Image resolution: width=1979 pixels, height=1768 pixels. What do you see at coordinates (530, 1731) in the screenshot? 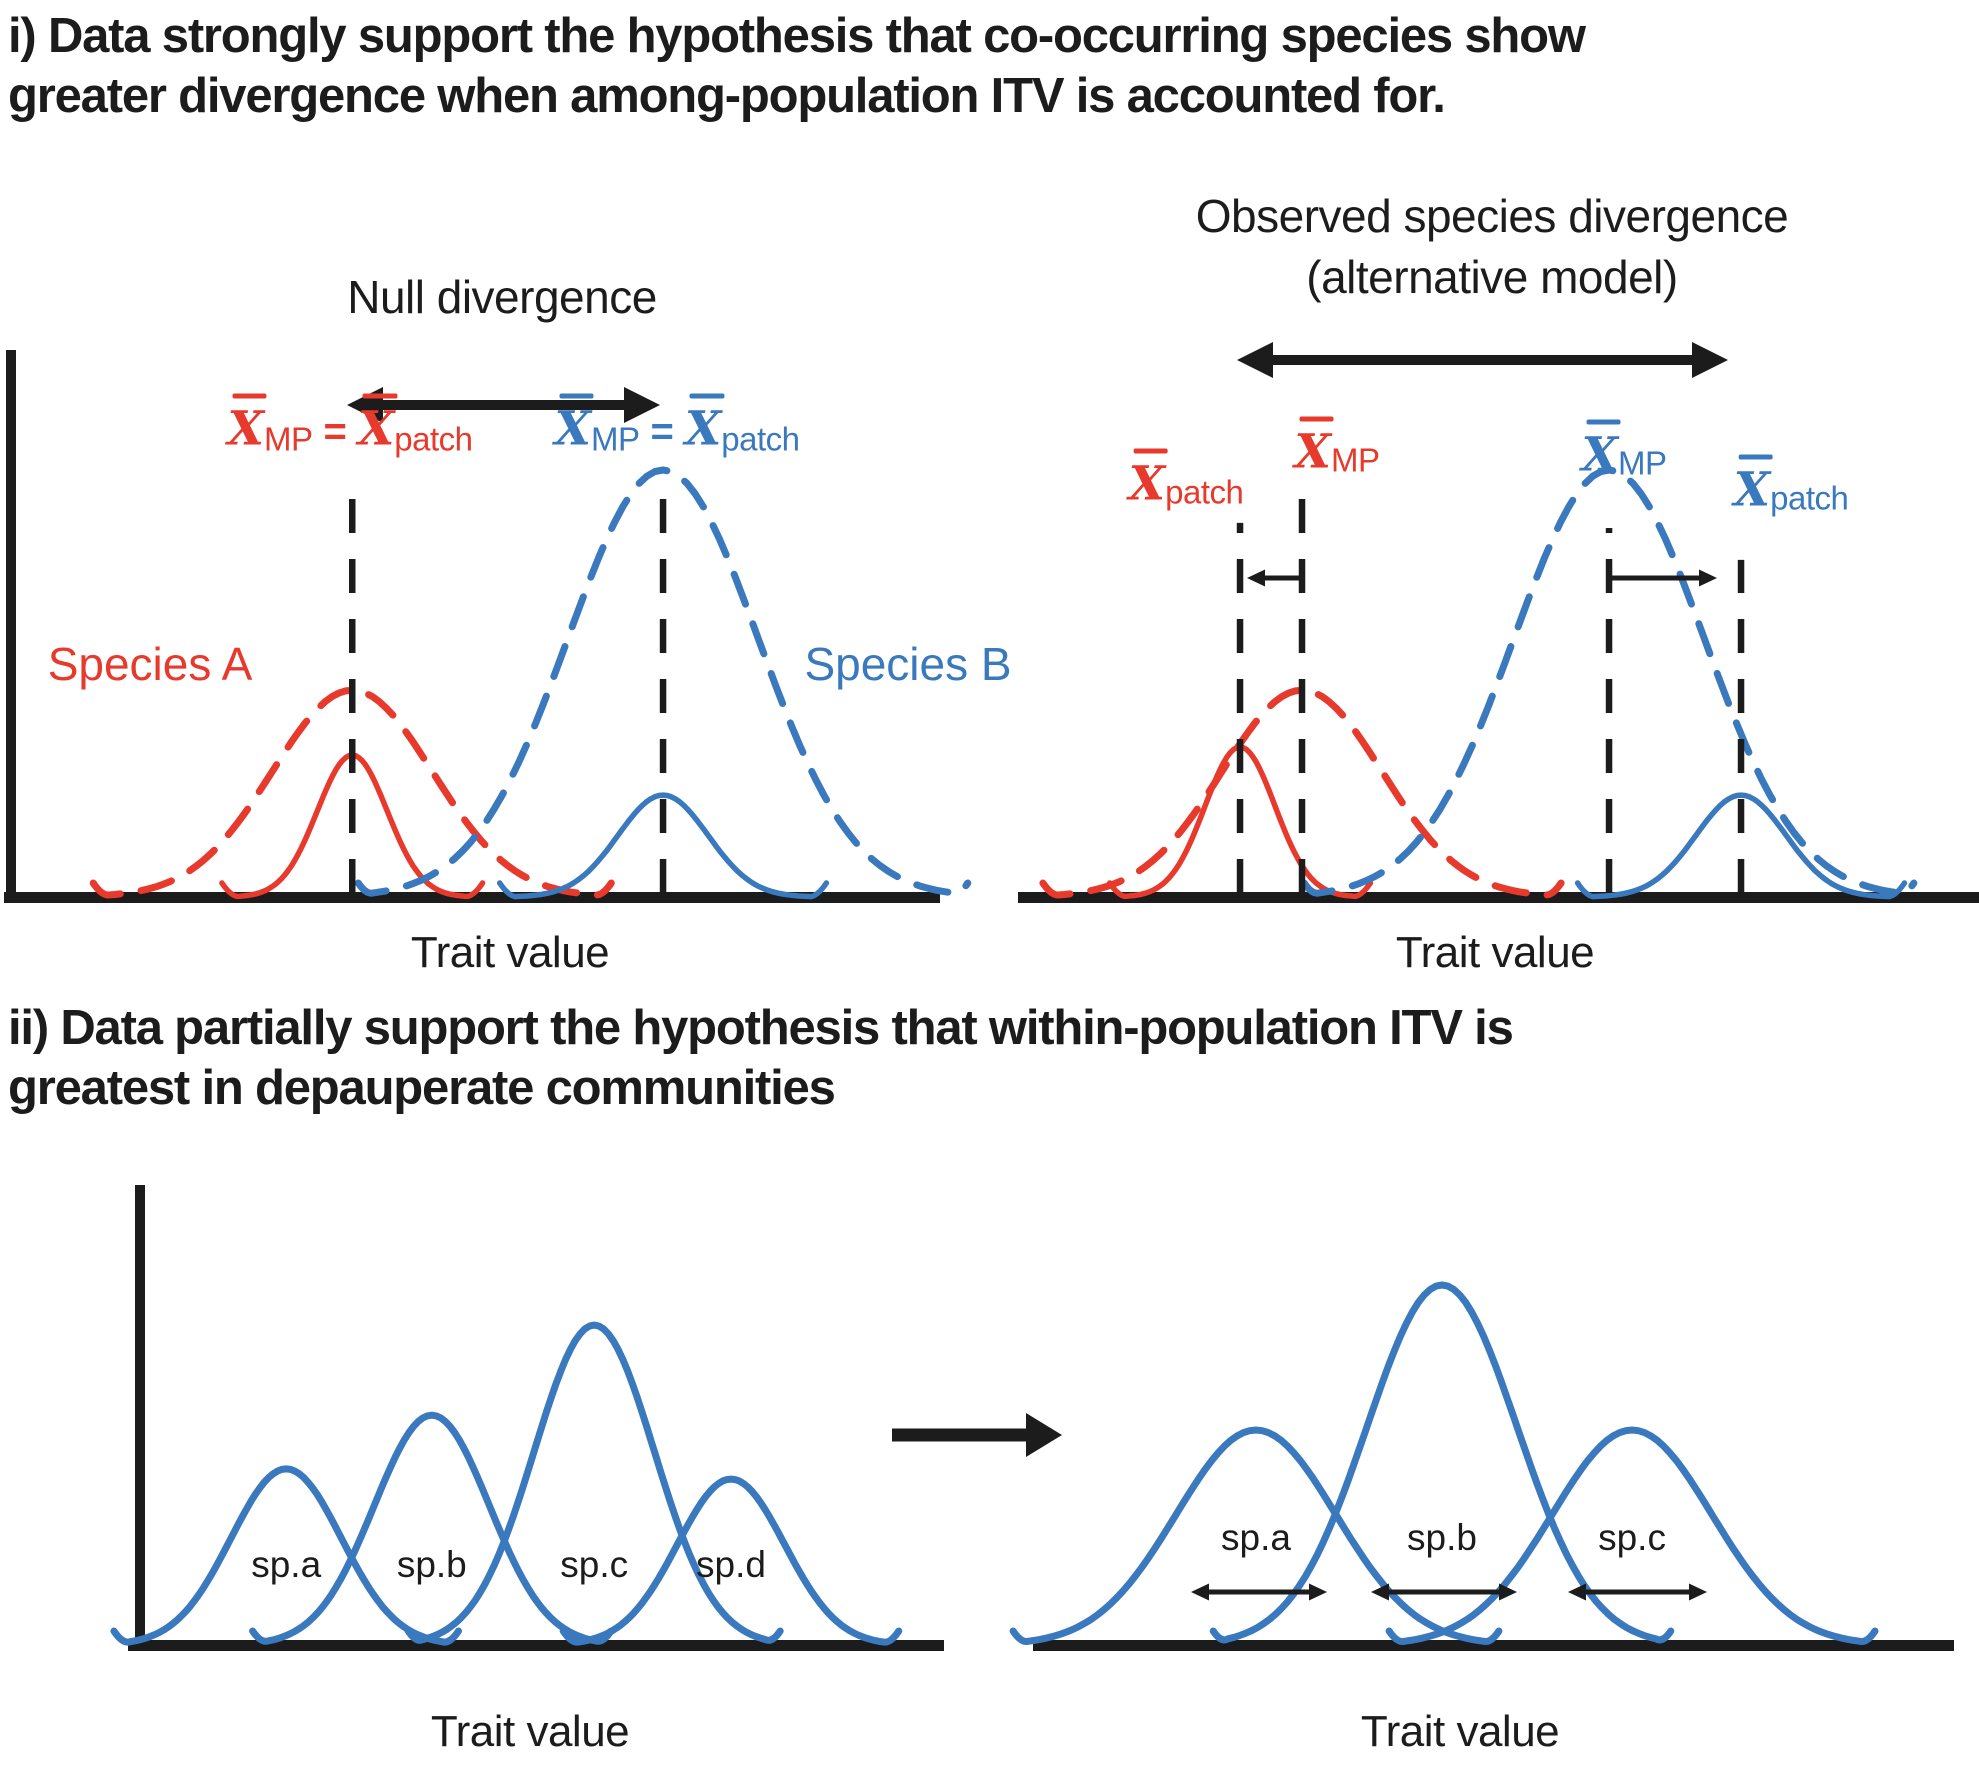
I see `x-axis-label-ii-left: Trait value` at bounding box center [530, 1731].